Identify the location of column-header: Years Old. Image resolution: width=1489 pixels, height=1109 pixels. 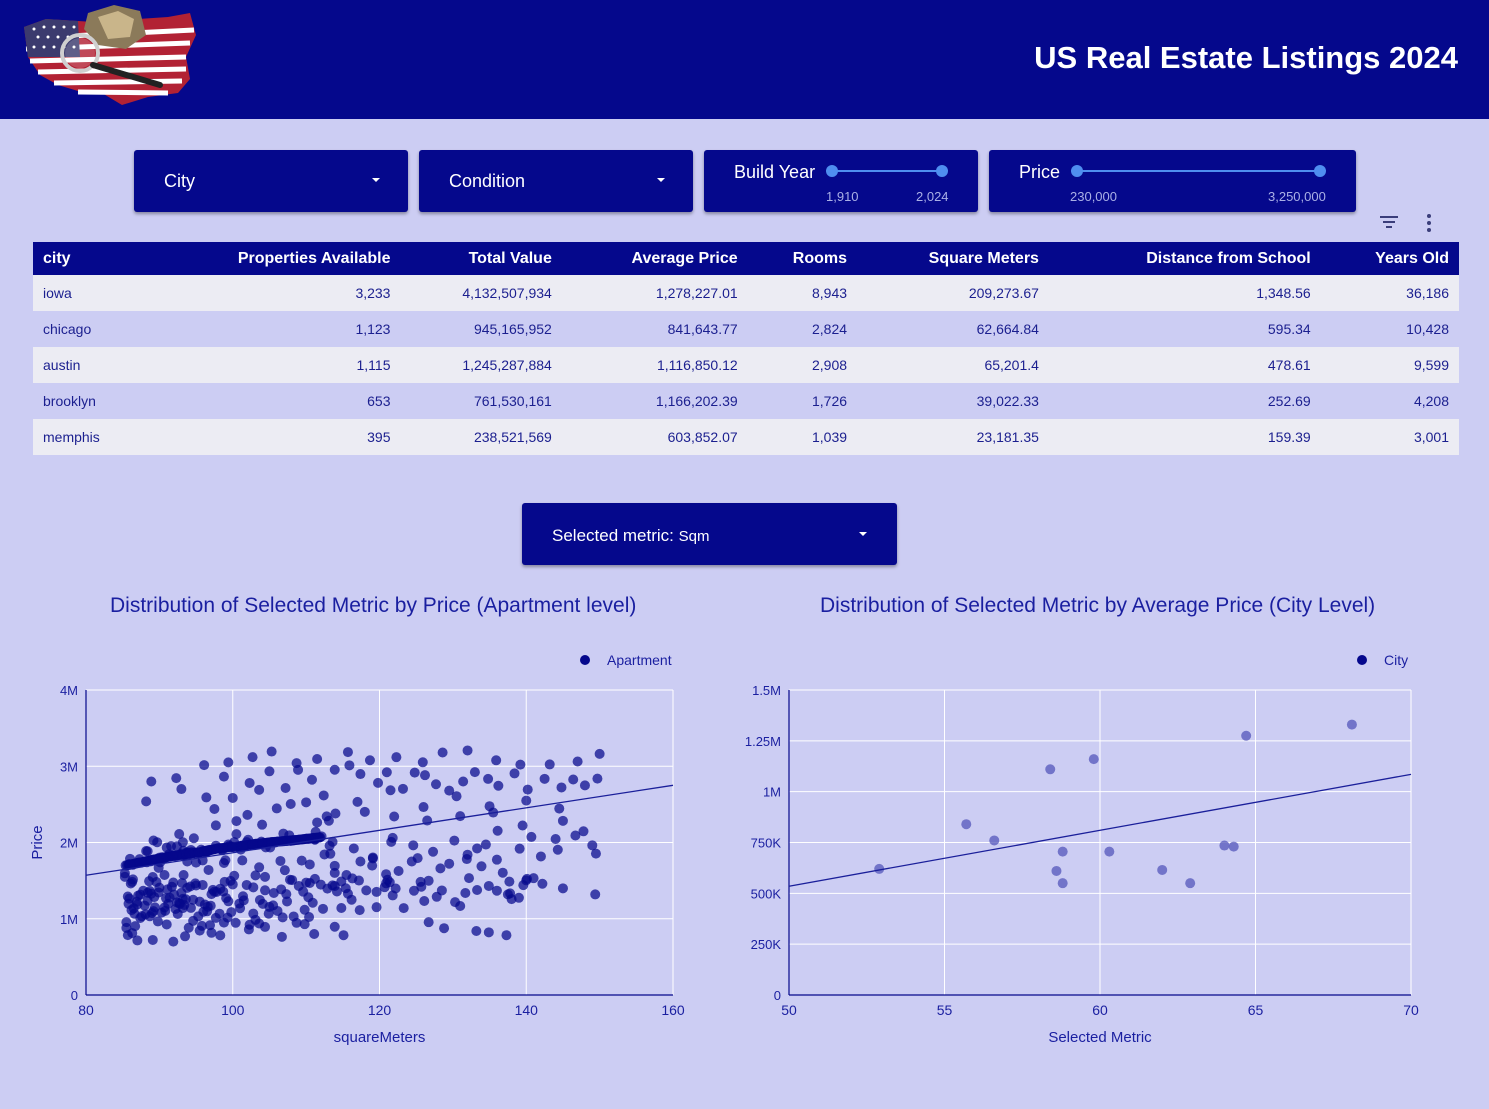
(1389, 258).